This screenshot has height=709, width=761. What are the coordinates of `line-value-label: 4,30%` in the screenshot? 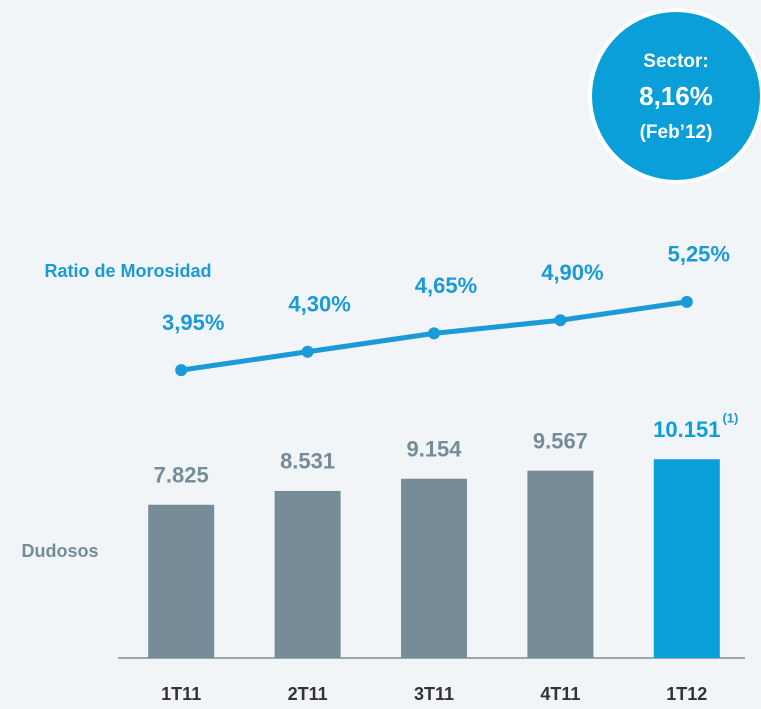 It's located at (319, 304).